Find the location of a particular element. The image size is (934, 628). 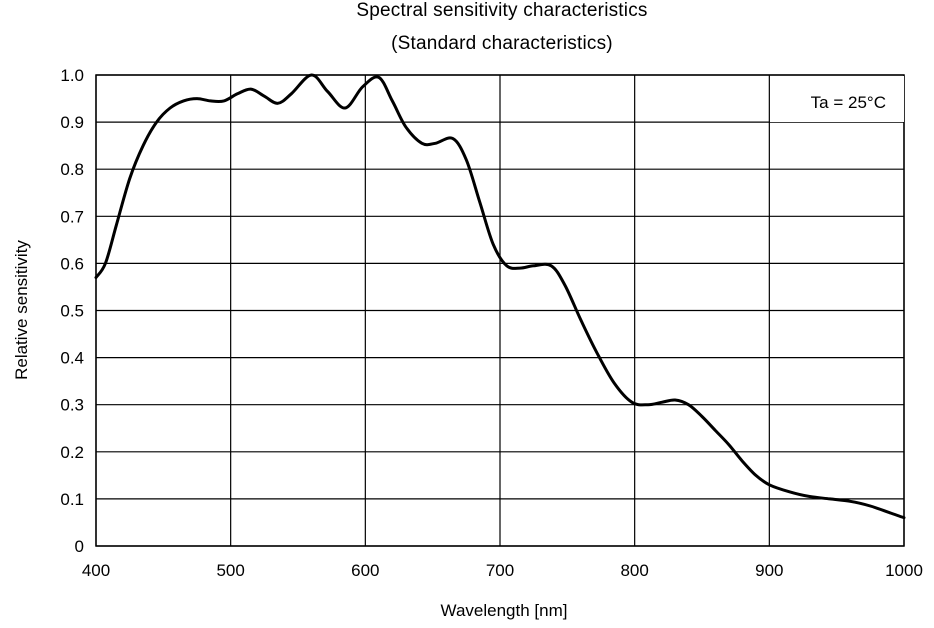

temperature-annotation: Ta = 25°C is located at coordinates (848, 102).